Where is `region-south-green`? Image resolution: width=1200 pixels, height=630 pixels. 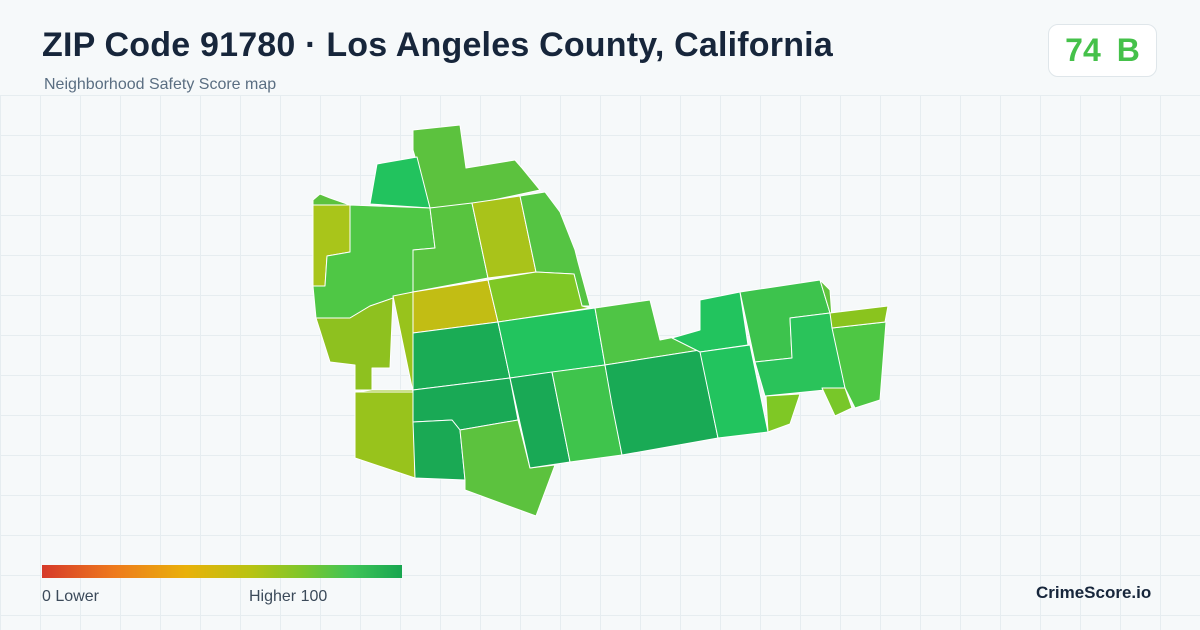 region-south-green is located at coordinates (507, 468).